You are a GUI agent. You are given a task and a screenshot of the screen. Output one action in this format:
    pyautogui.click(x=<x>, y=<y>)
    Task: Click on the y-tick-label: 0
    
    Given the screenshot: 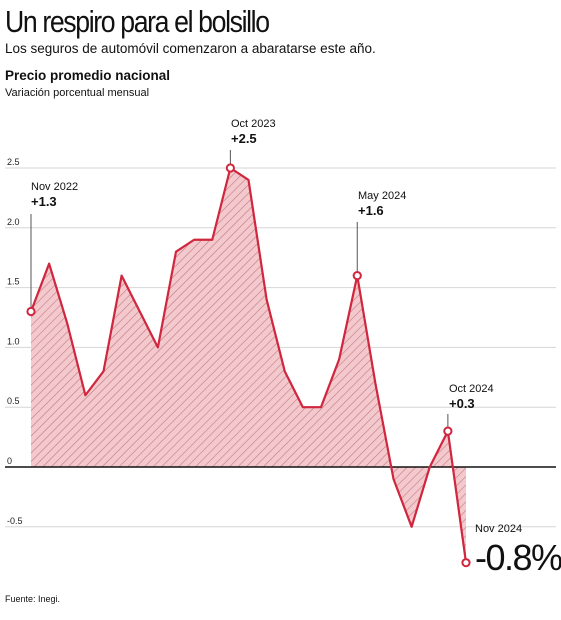 What is the action you would take?
    pyautogui.click(x=9, y=461)
    